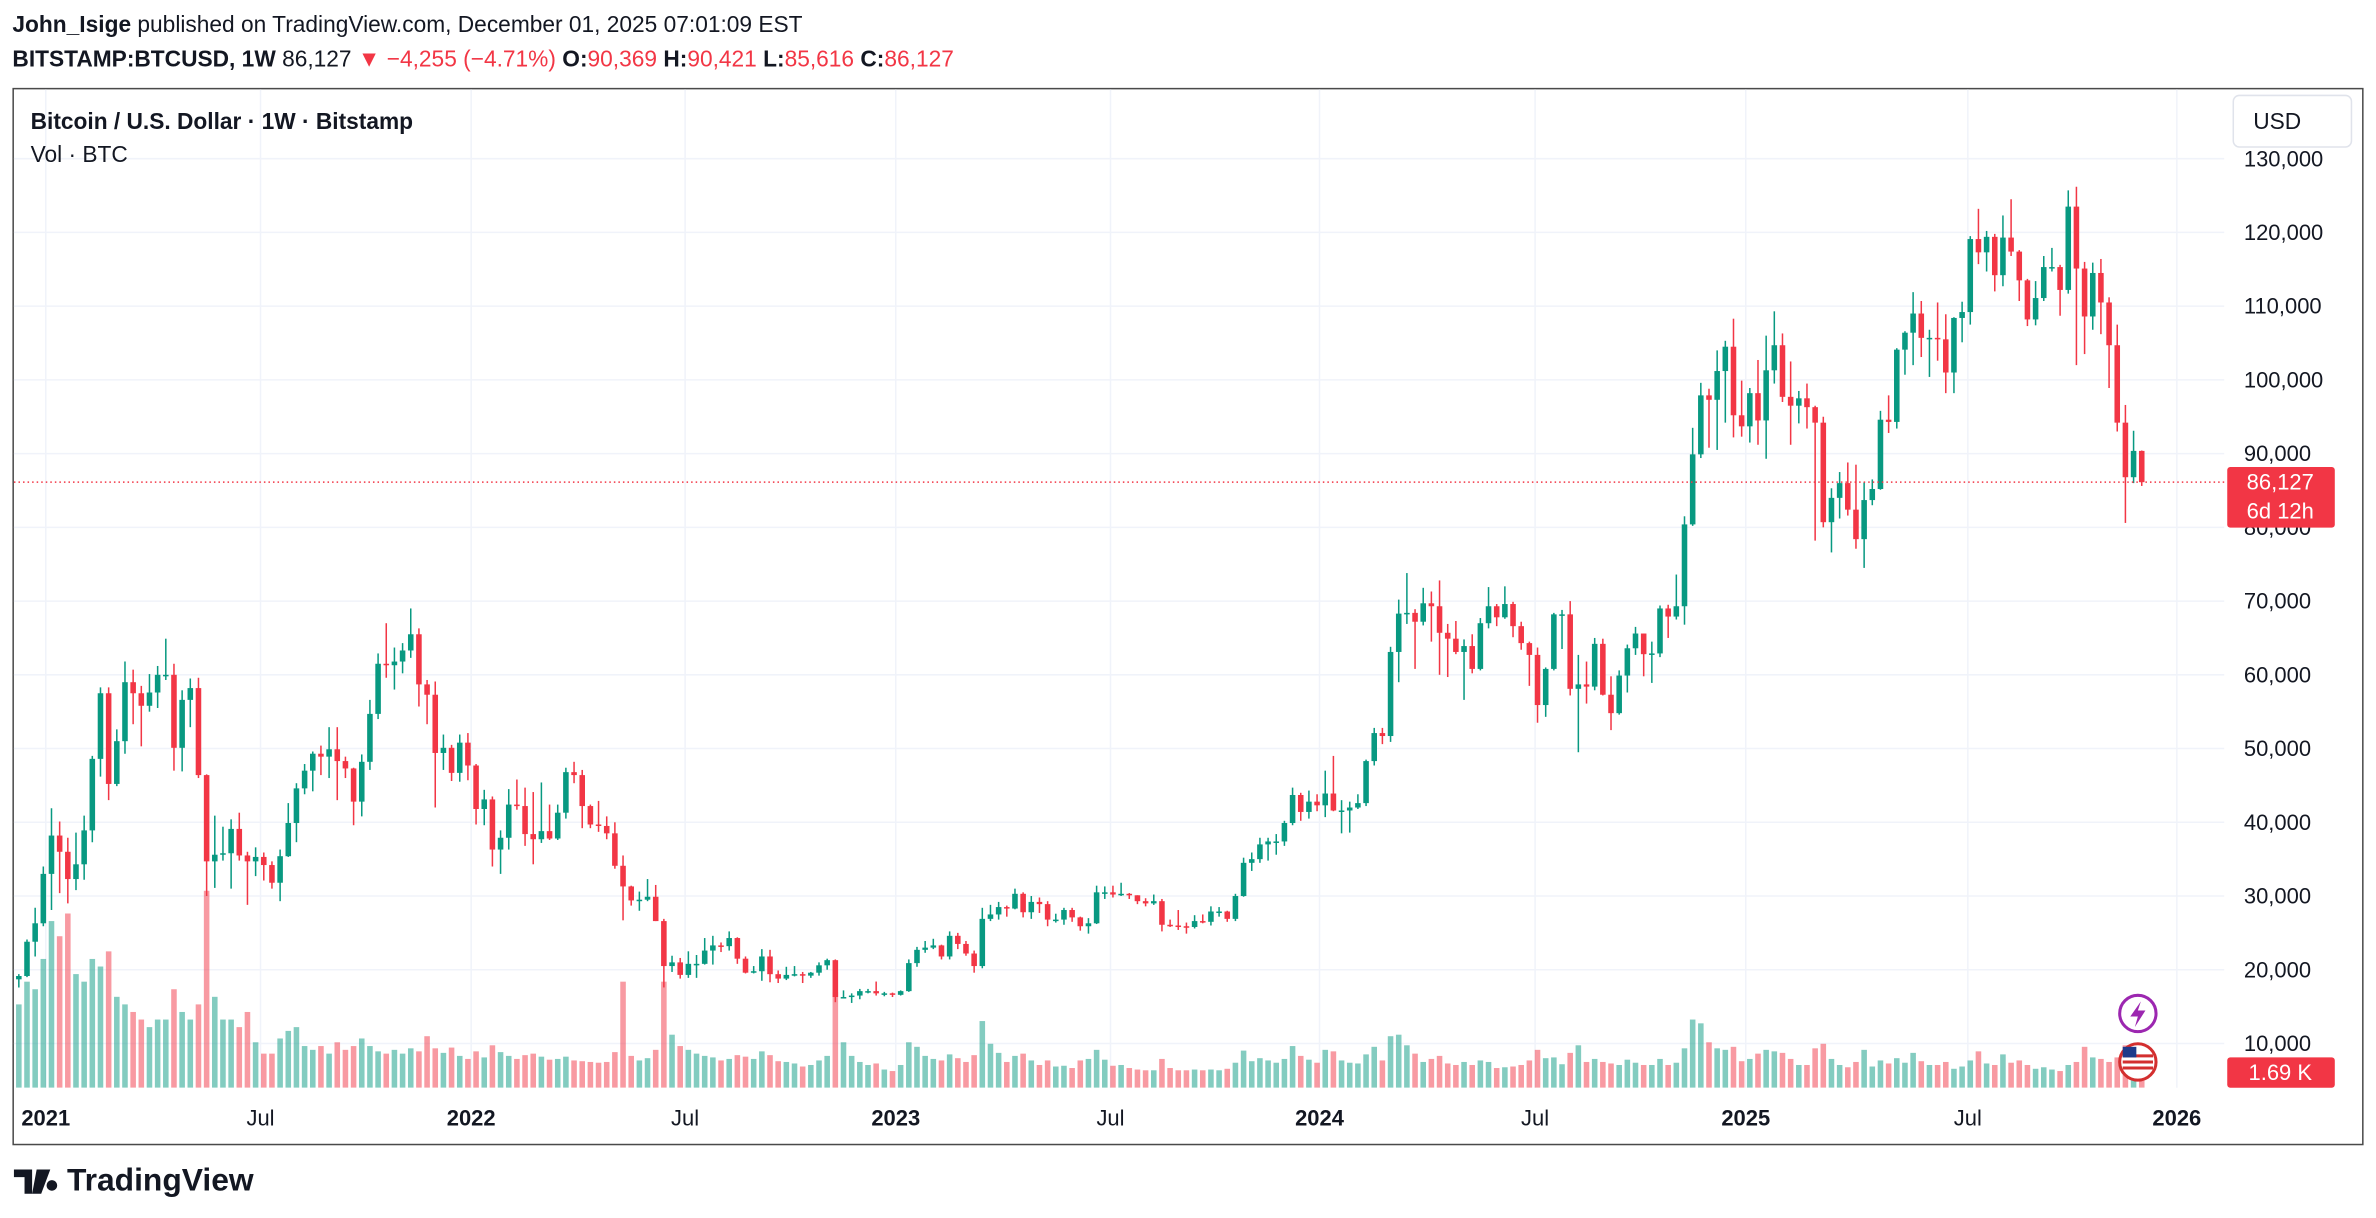 The height and width of the screenshot is (1218, 2376). Describe the element at coordinates (471, 1118) in the screenshot. I see `x-tick-label: 2022` at that location.